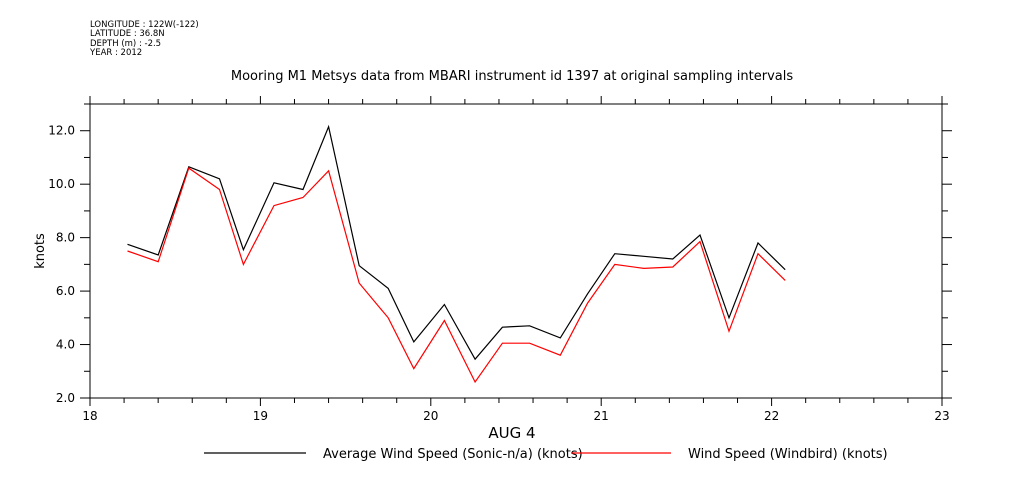  Describe the element at coordinates (65, 238) in the screenshot. I see `y-tick-label: 8.0` at that location.